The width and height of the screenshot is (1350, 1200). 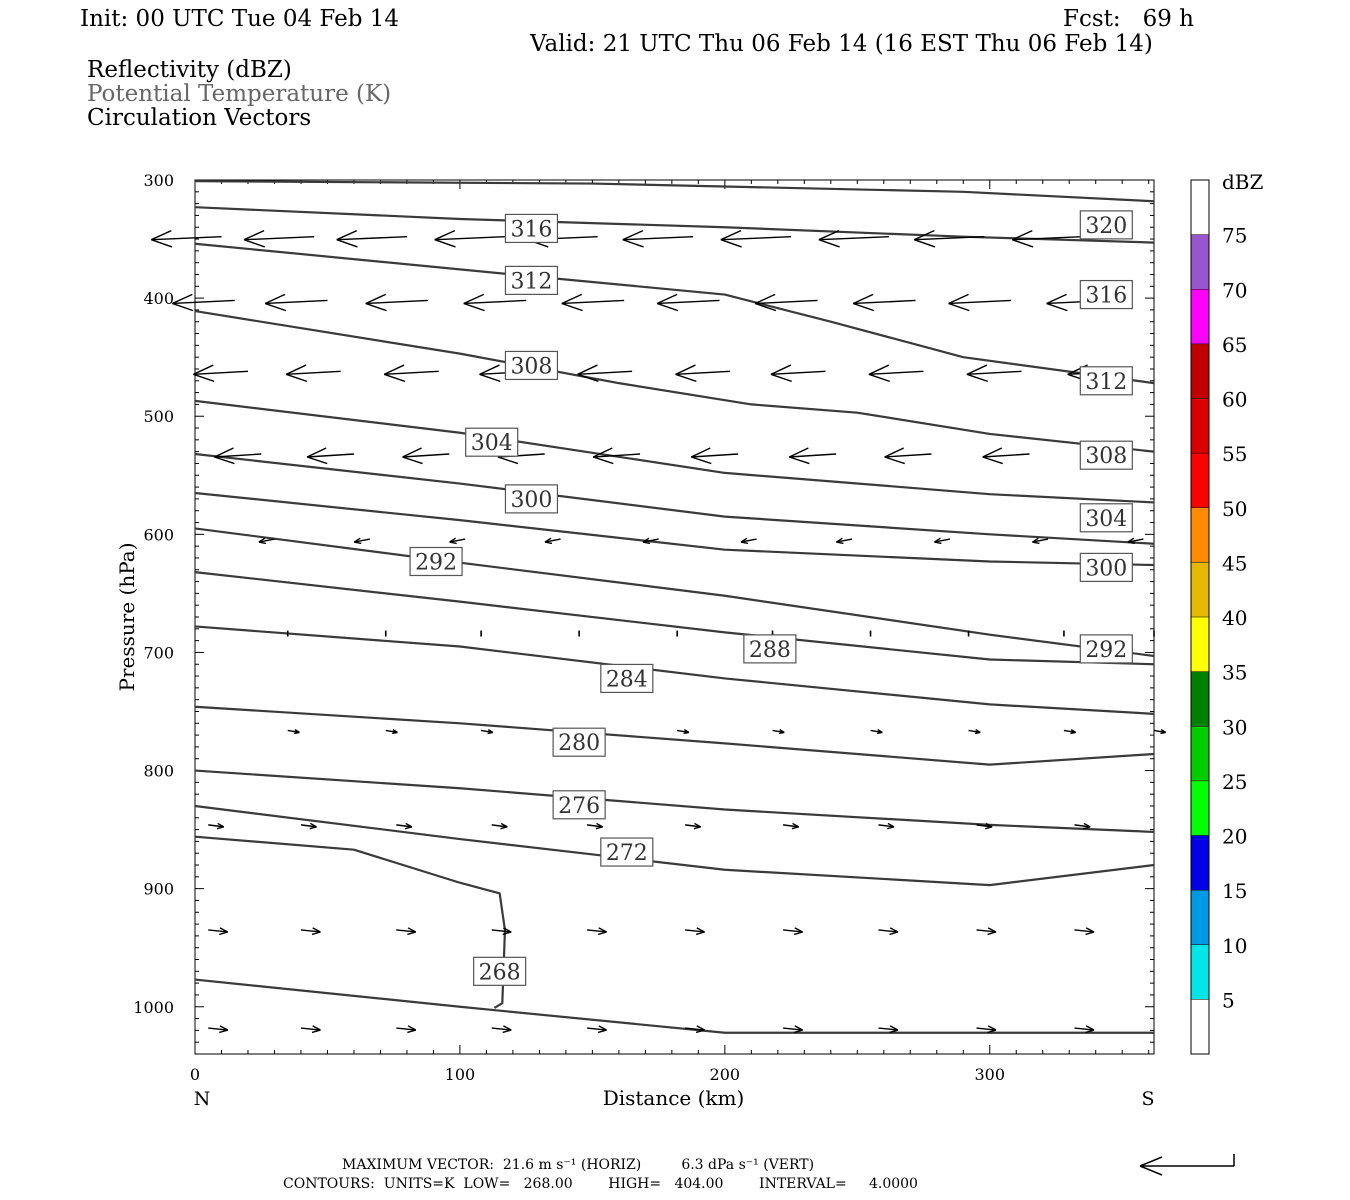 I want to click on y-tick-label: 300, so click(x=158, y=180).